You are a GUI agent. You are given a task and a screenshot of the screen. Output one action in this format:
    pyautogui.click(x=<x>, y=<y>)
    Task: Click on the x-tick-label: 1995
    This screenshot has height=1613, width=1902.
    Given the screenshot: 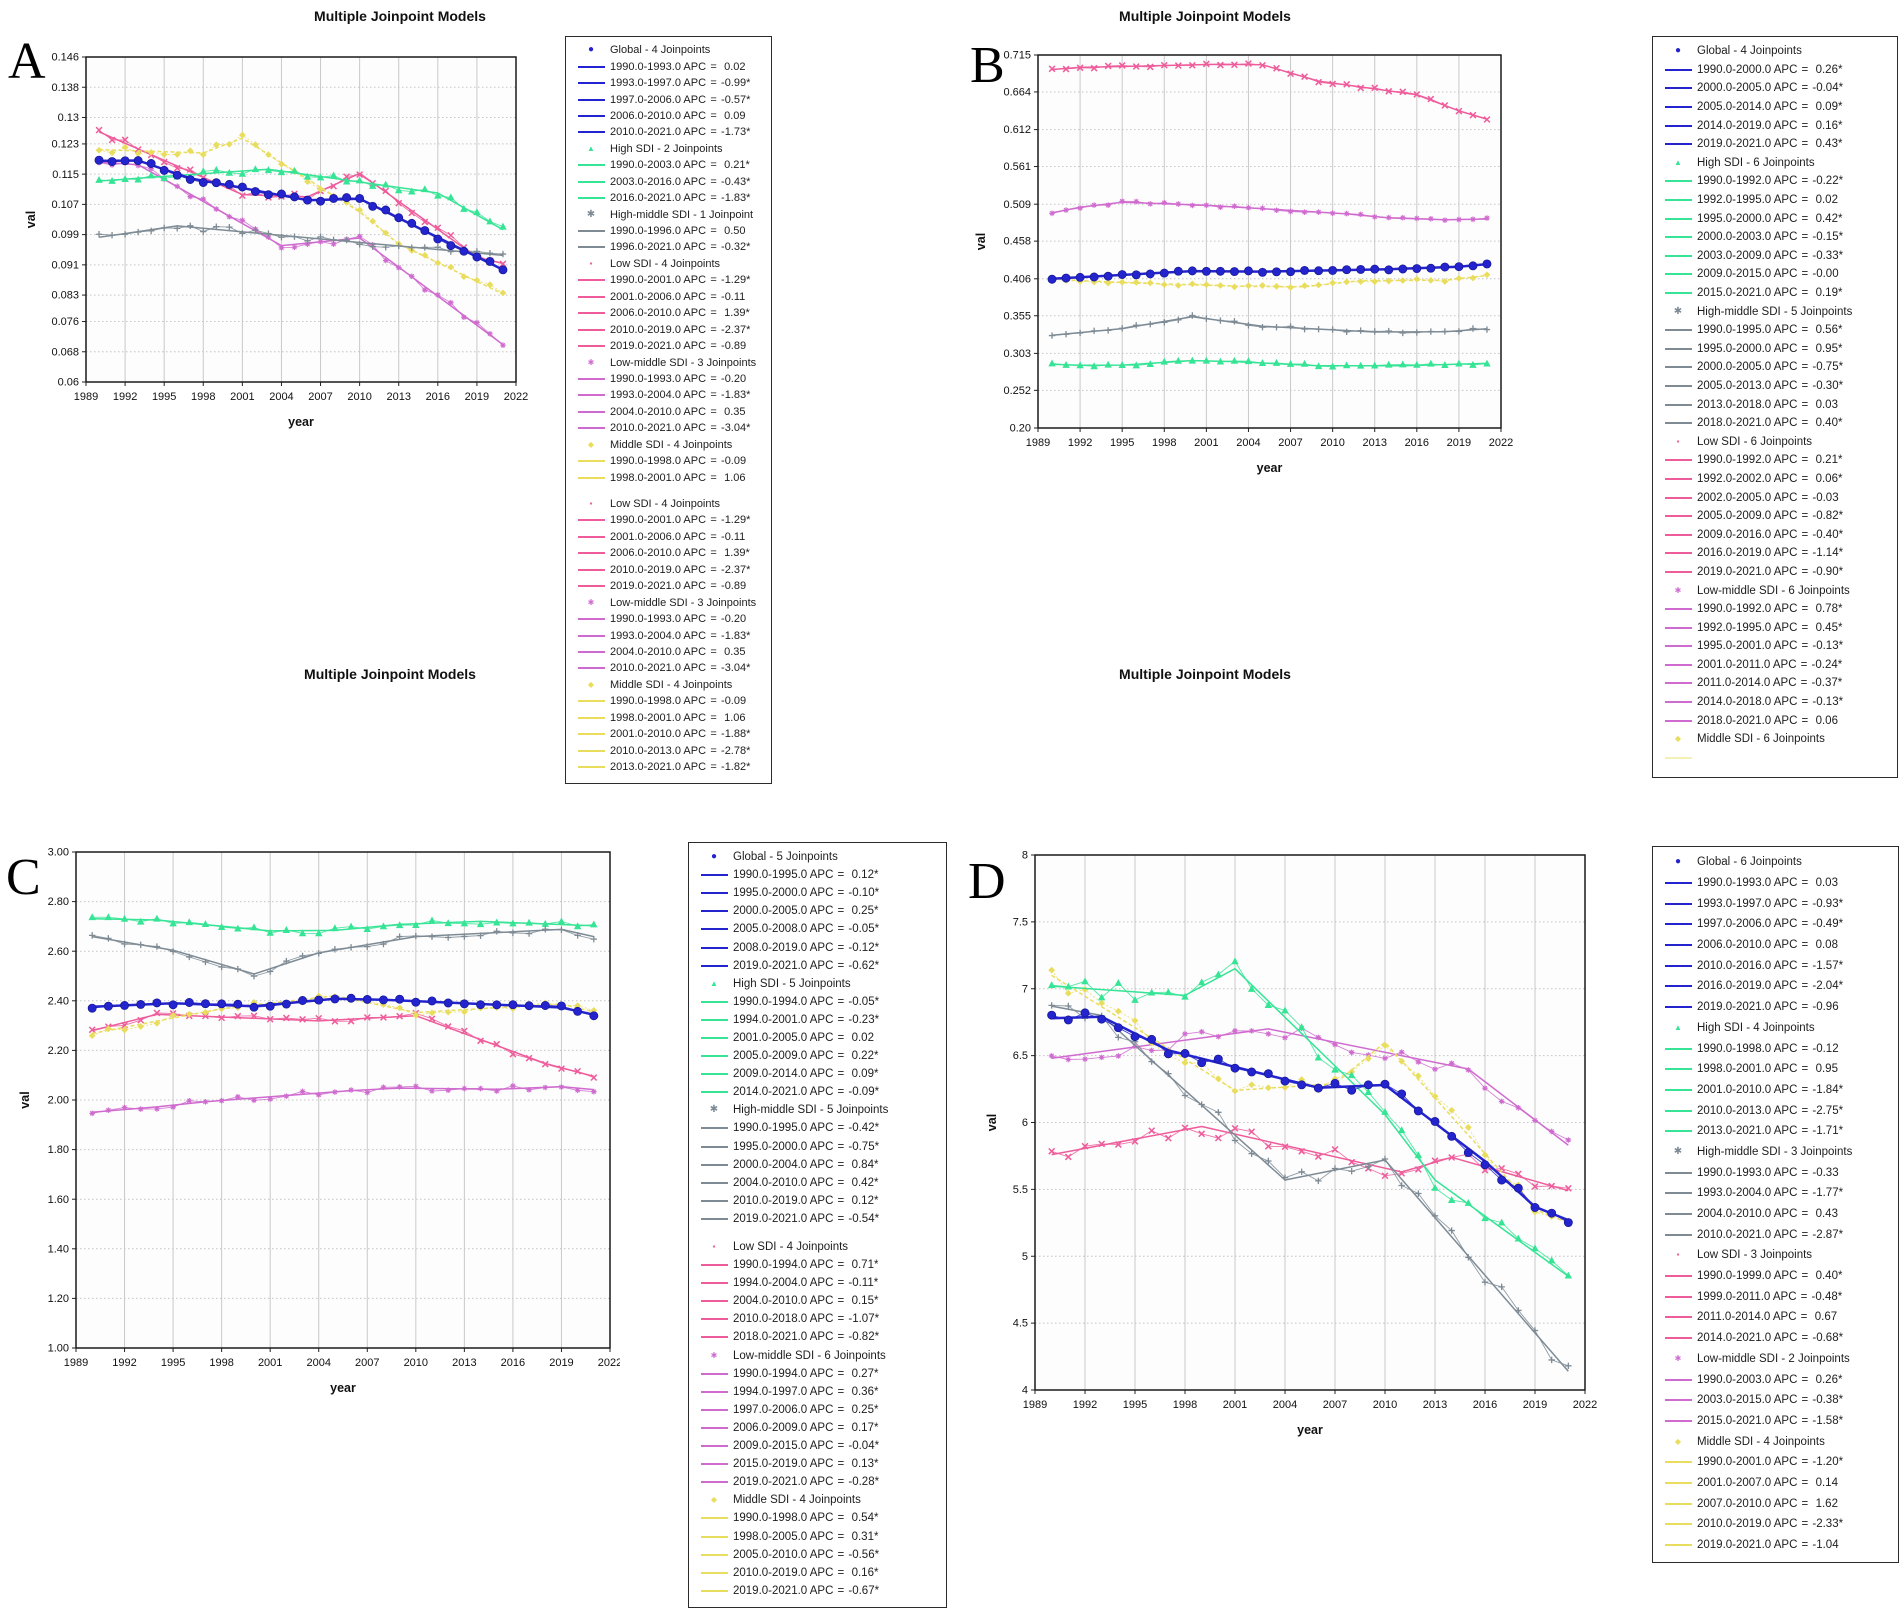 What is the action you would take?
    pyautogui.click(x=164, y=397)
    